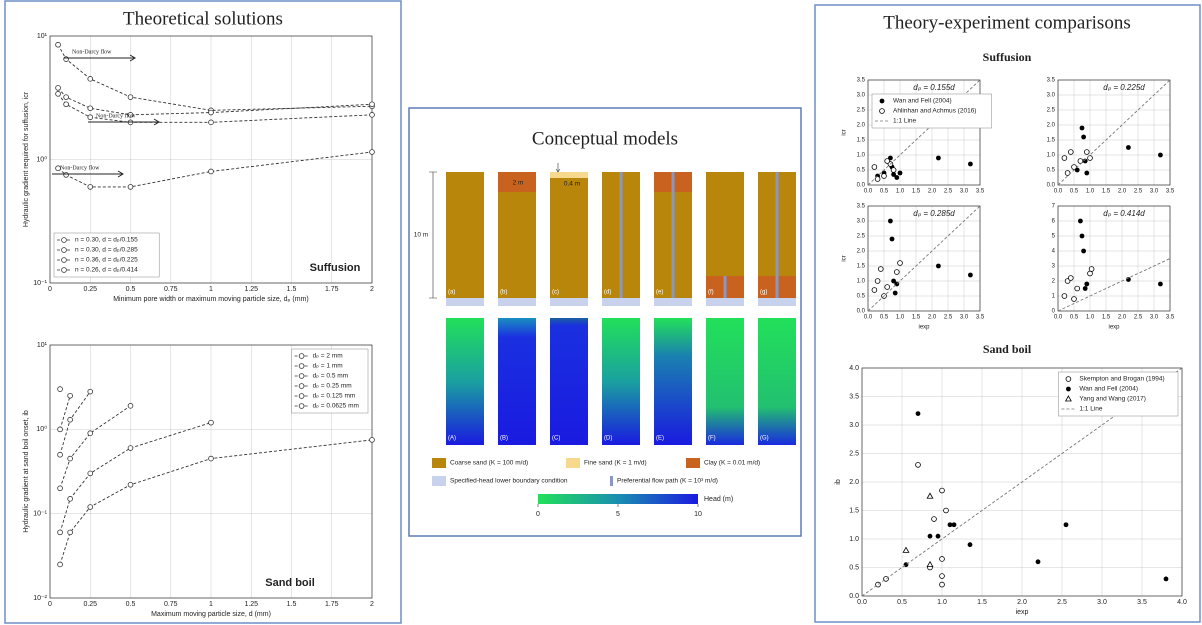  Describe the element at coordinates (924, 328) in the screenshot. I see `x-axis-label: iexp` at that location.